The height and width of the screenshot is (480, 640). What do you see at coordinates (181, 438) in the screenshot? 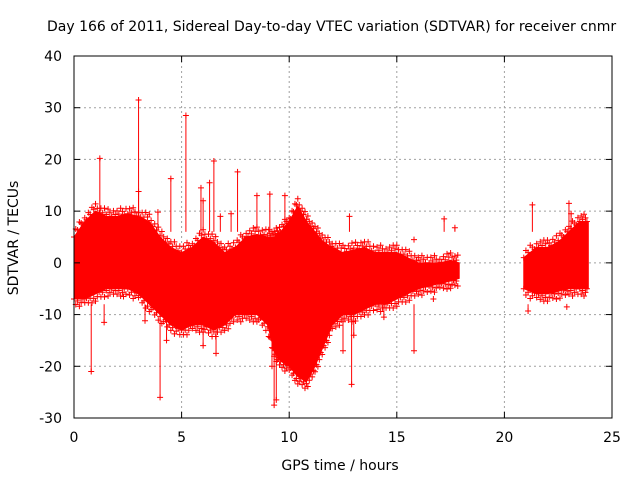
I see `x-tick-label: 5` at bounding box center [181, 438].